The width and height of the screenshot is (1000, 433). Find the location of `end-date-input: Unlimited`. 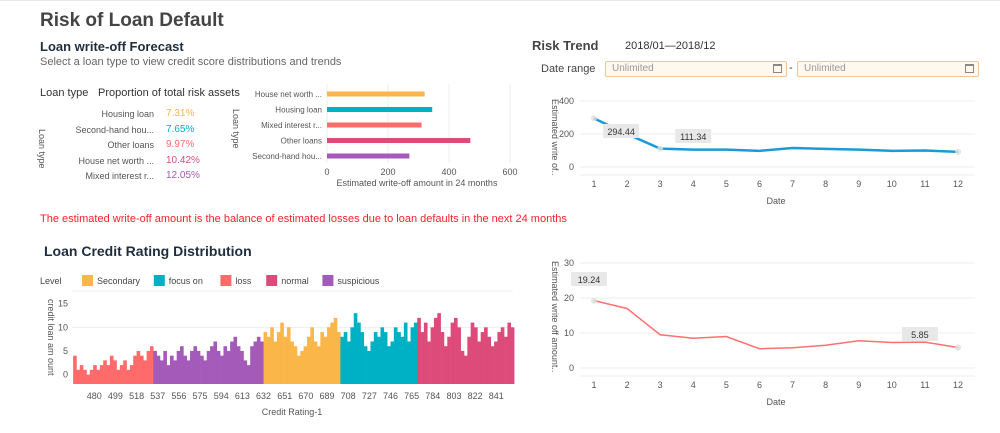

end-date-input: Unlimited is located at coordinates (888, 69).